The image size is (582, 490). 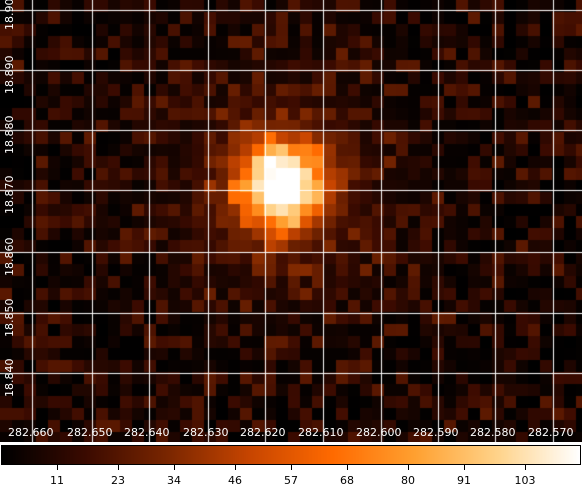 What do you see at coordinates (118, 480) in the screenshot?
I see `colorbar-tick-label: 23` at bounding box center [118, 480].